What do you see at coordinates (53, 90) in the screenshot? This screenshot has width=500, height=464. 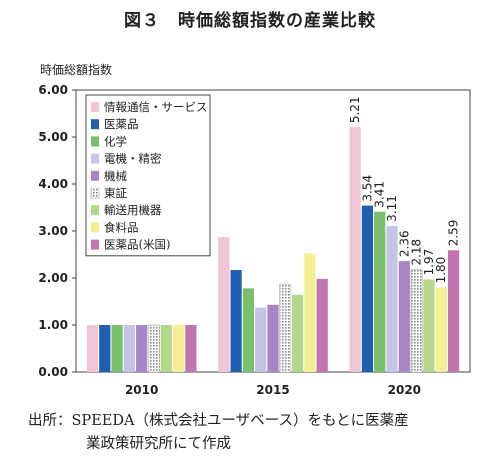 I see `y-tick-label: 6.00` at bounding box center [53, 90].